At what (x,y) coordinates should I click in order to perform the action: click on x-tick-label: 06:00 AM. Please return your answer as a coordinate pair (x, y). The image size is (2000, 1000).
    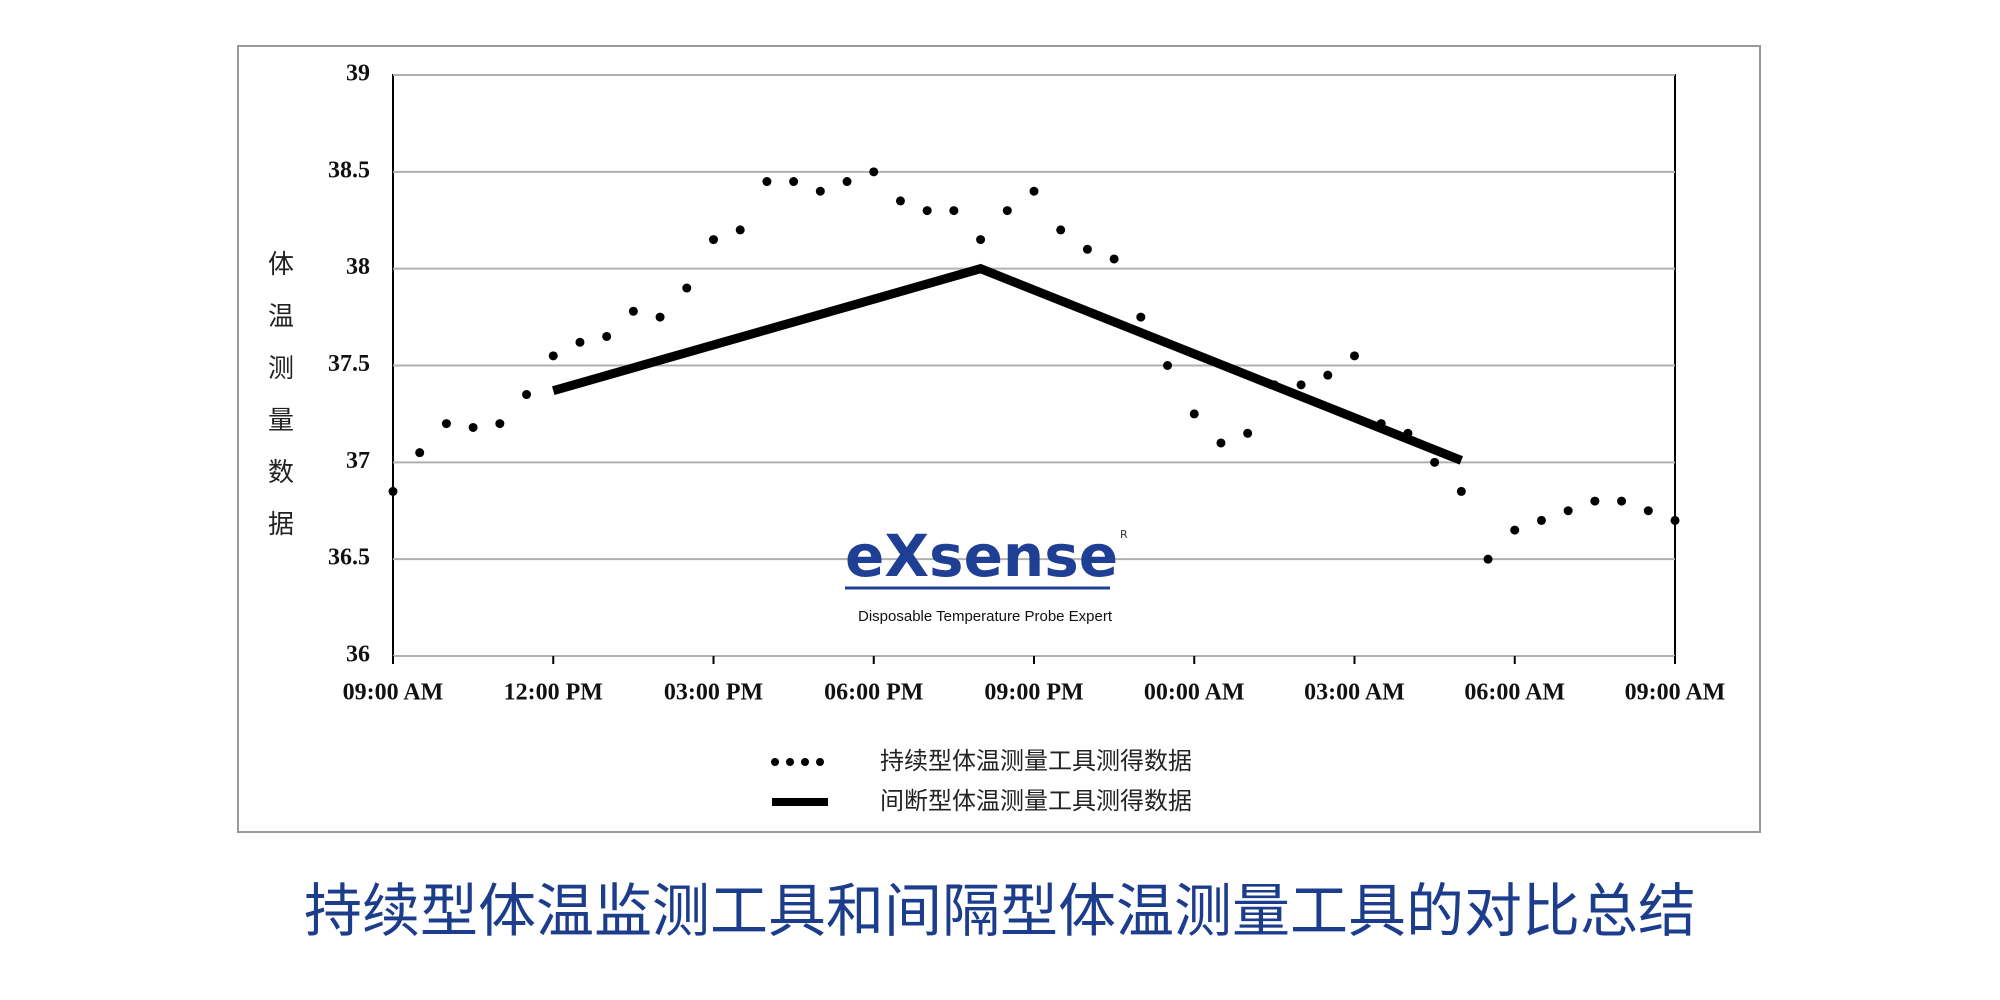
    Looking at the image, I should click on (1514, 693).